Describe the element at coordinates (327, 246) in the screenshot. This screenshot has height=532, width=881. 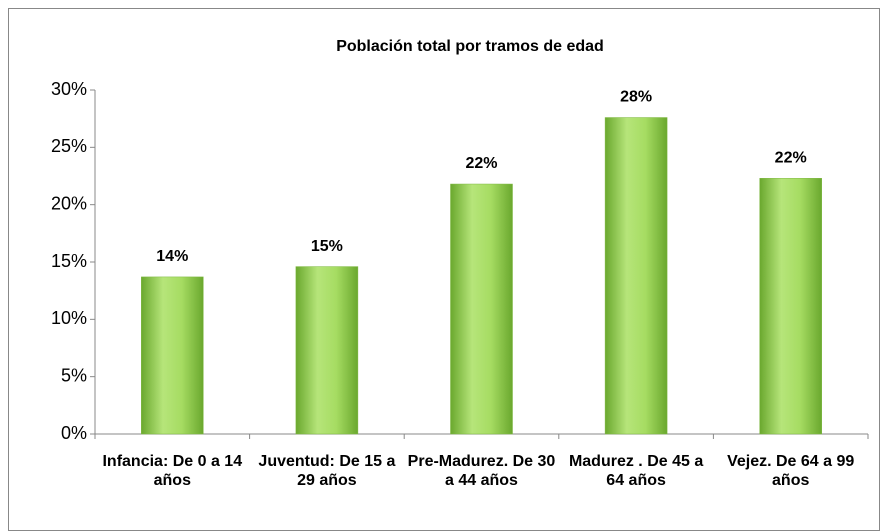
I see `data-label: 15%` at that location.